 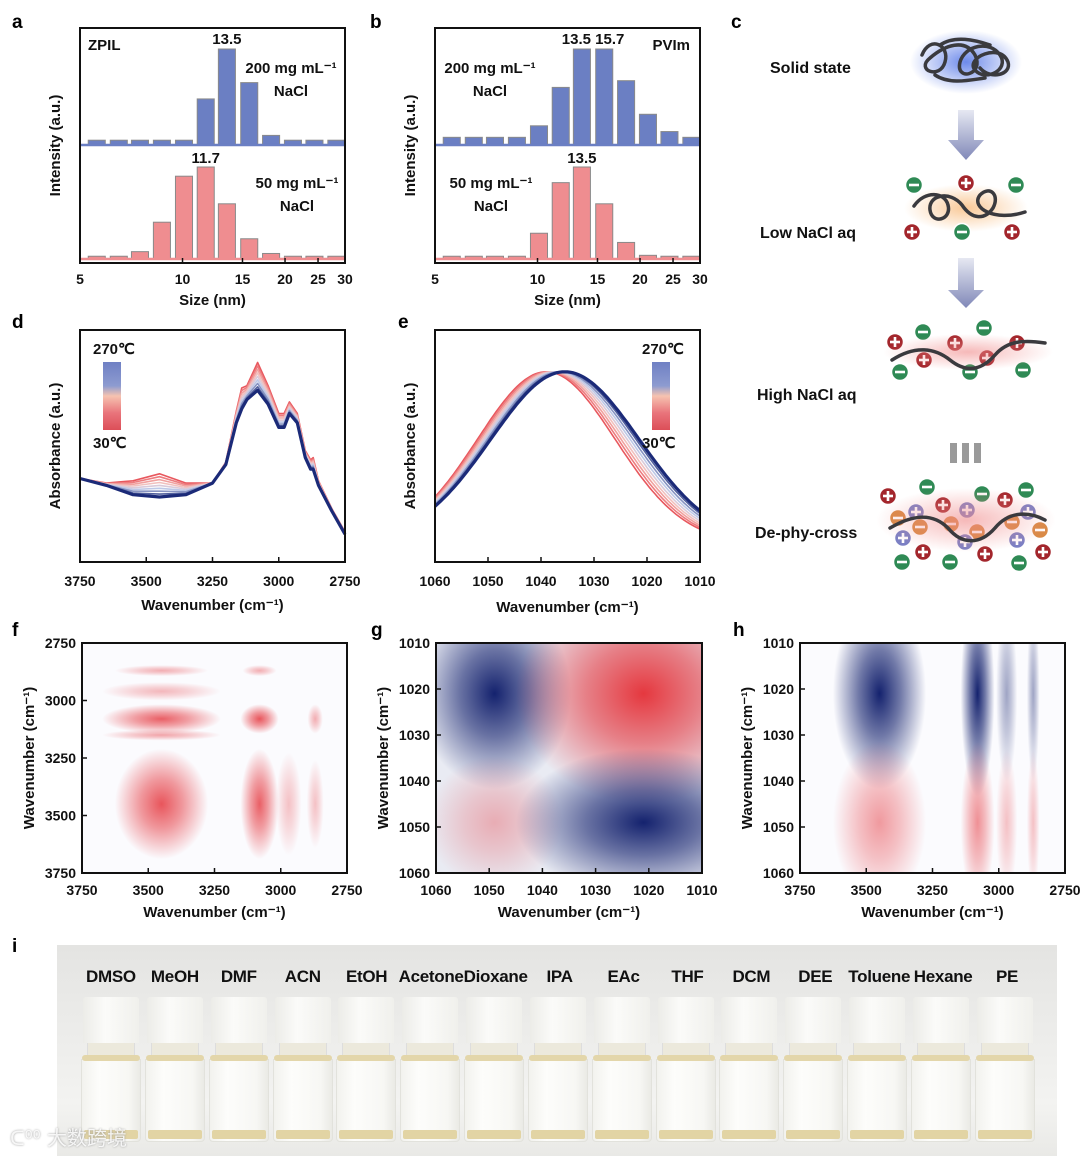 I want to click on y-axis-label: Absorbance (a.u.), so click(x=410, y=446).